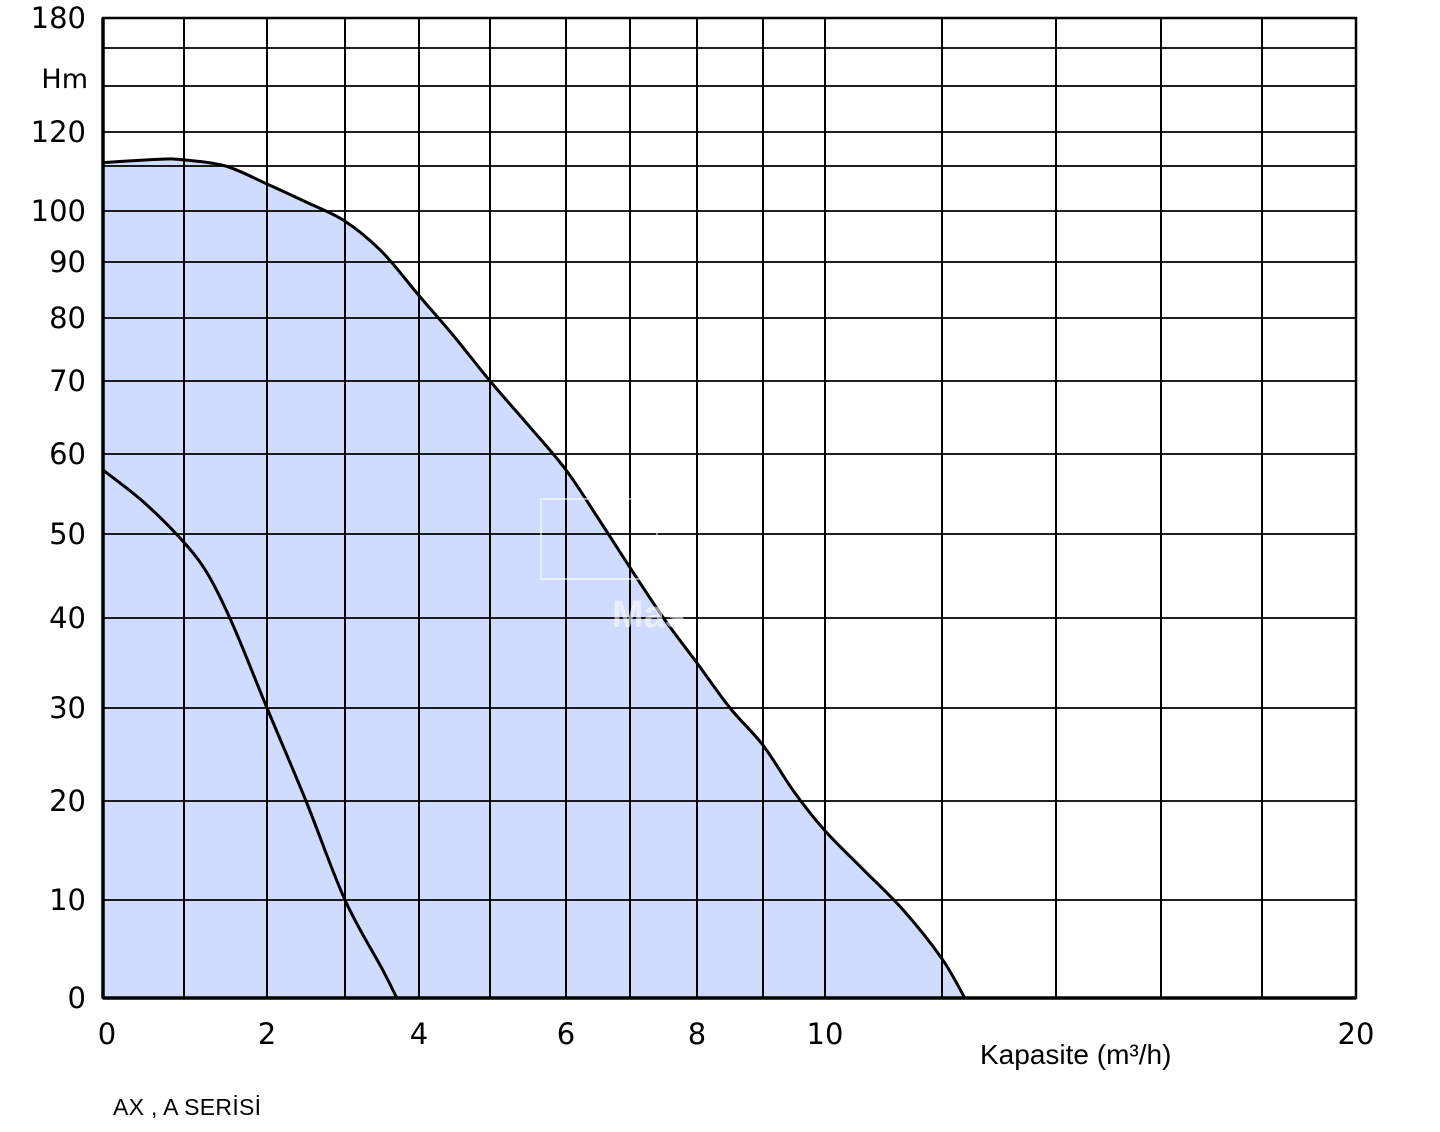  What do you see at coordinates (58, 132) in the screenshot?
I see `y-tick-label: 120` at bounding box center [58, 132].